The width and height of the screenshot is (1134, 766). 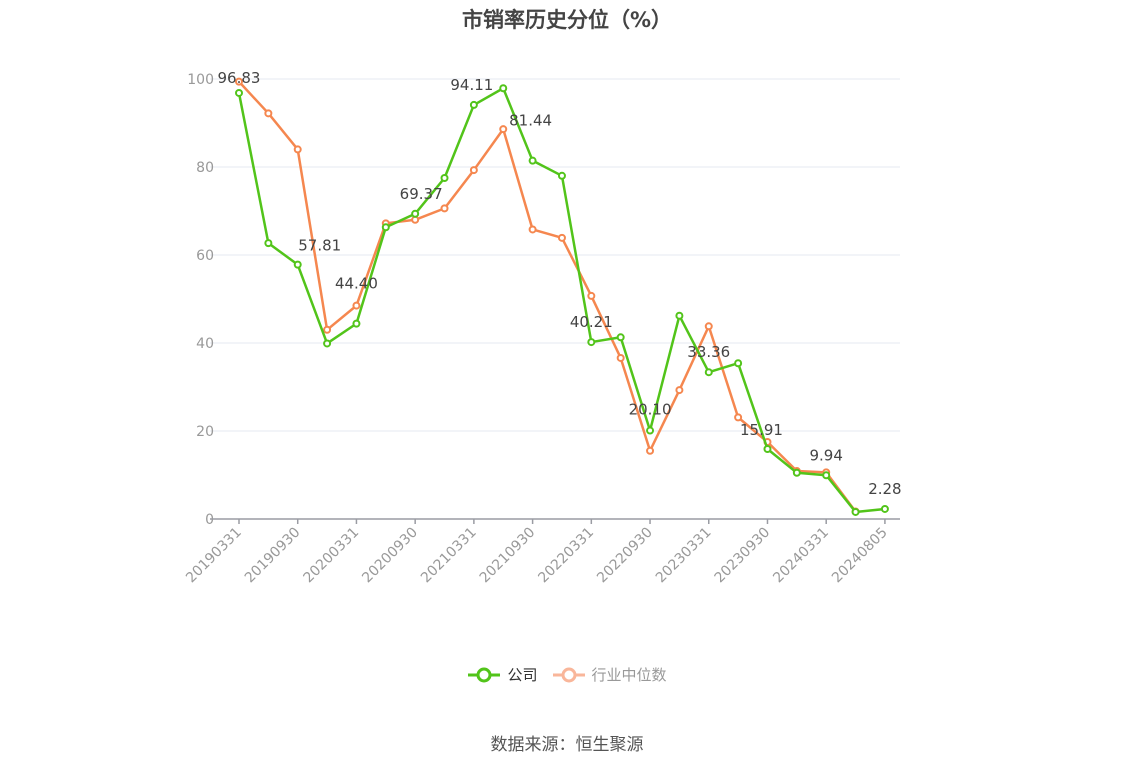 I want to click on data-label: 40.21, so click(x=591, y=322).